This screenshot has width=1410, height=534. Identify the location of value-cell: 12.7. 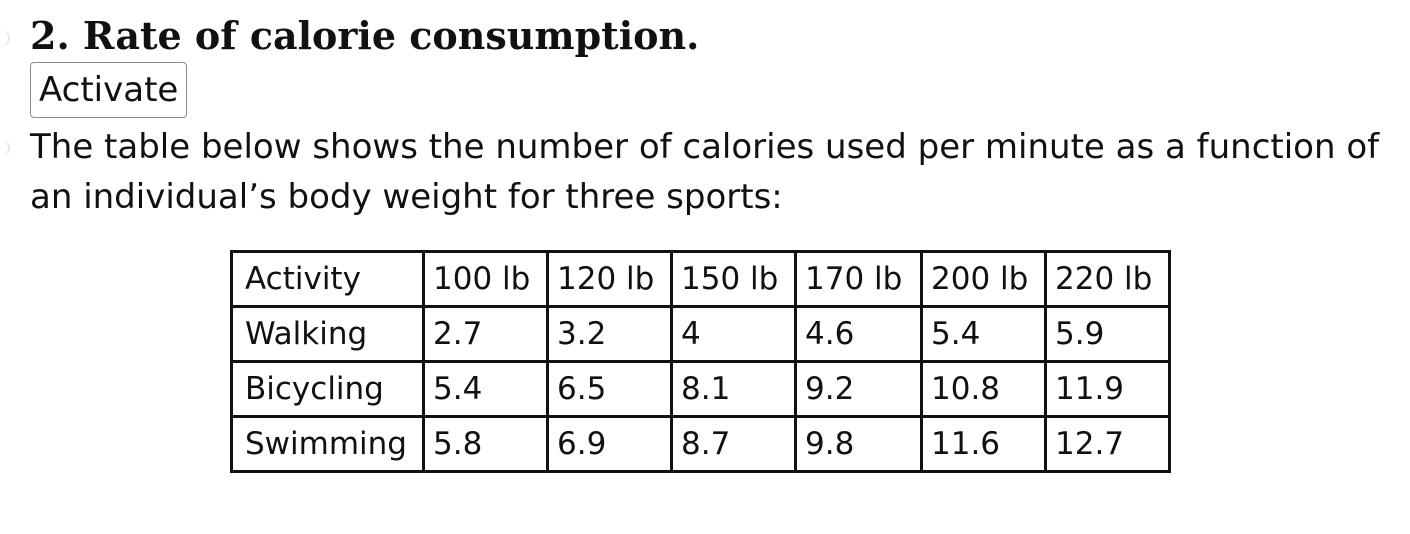
(1107, 444).